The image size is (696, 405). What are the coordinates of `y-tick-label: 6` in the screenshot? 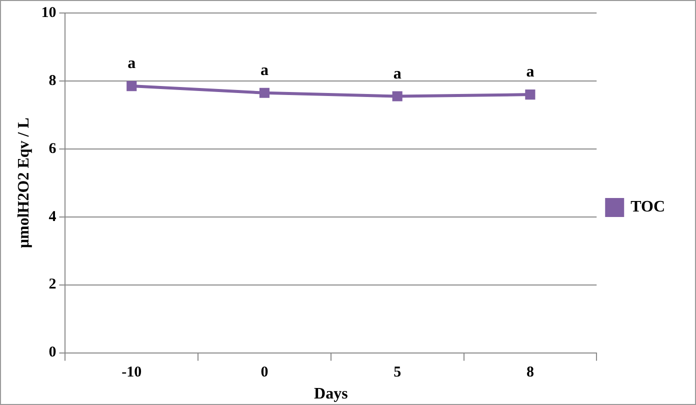 It's located at (52, 148).